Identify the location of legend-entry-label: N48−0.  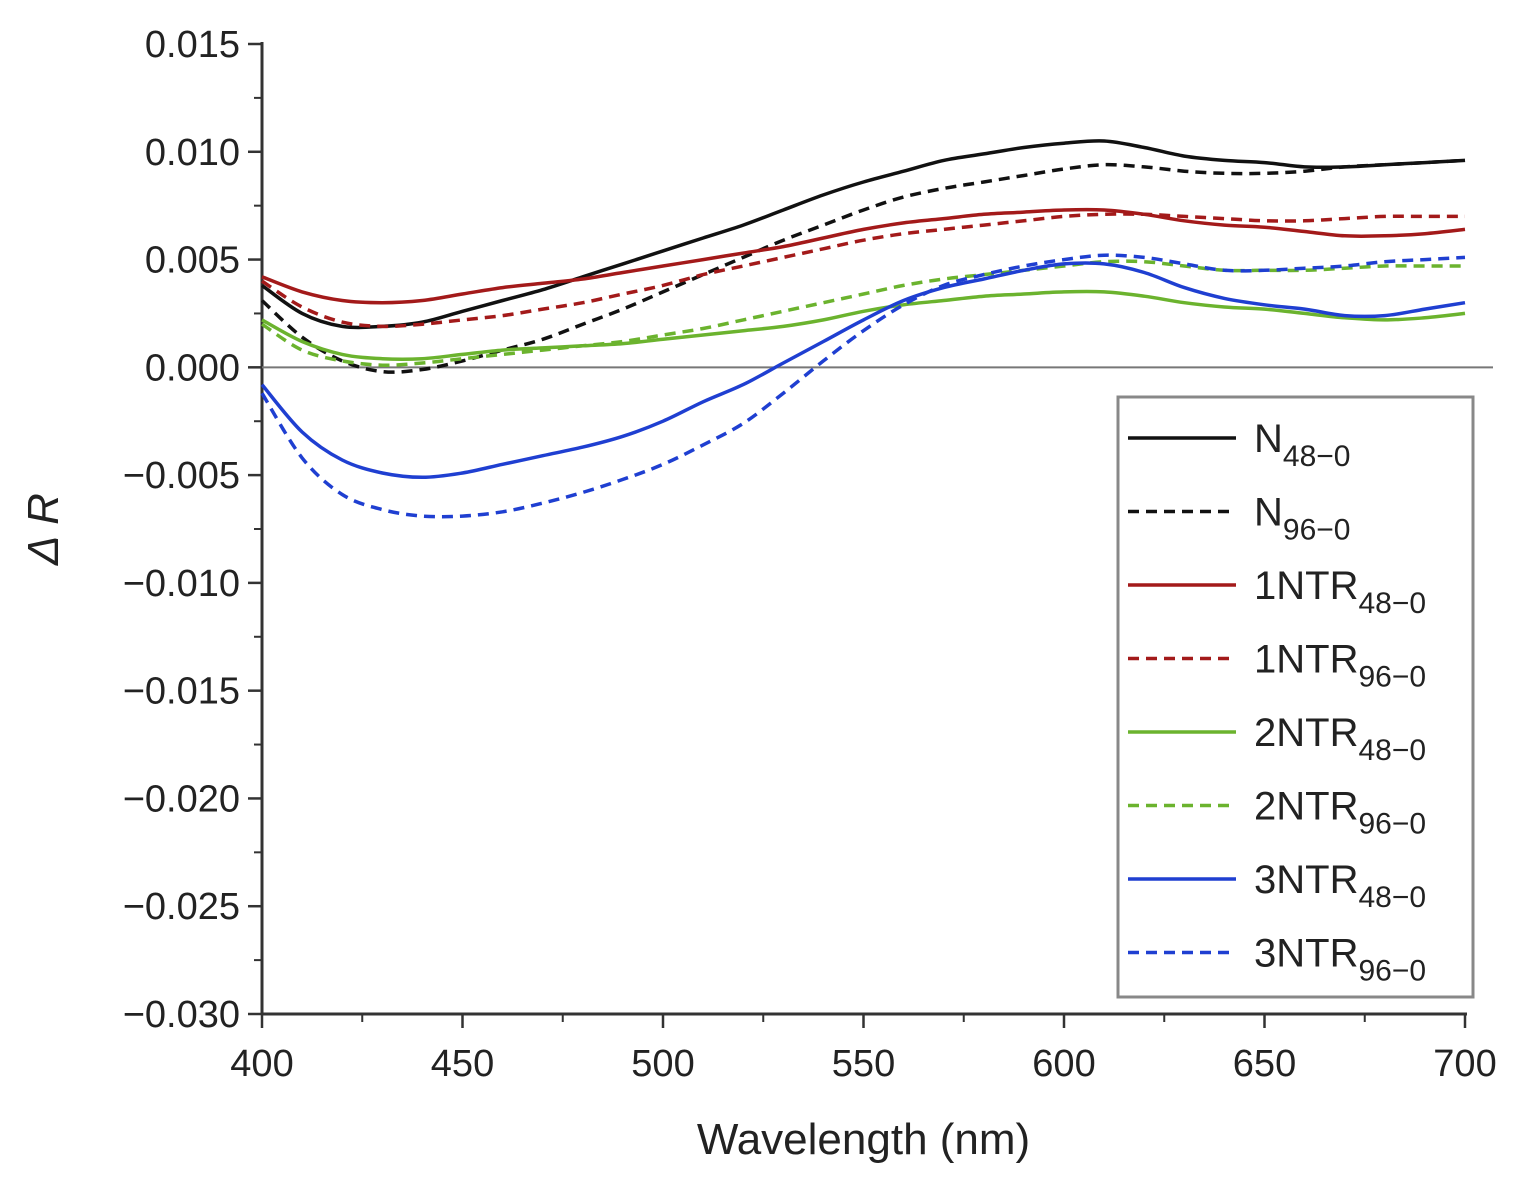
(1302, 445).